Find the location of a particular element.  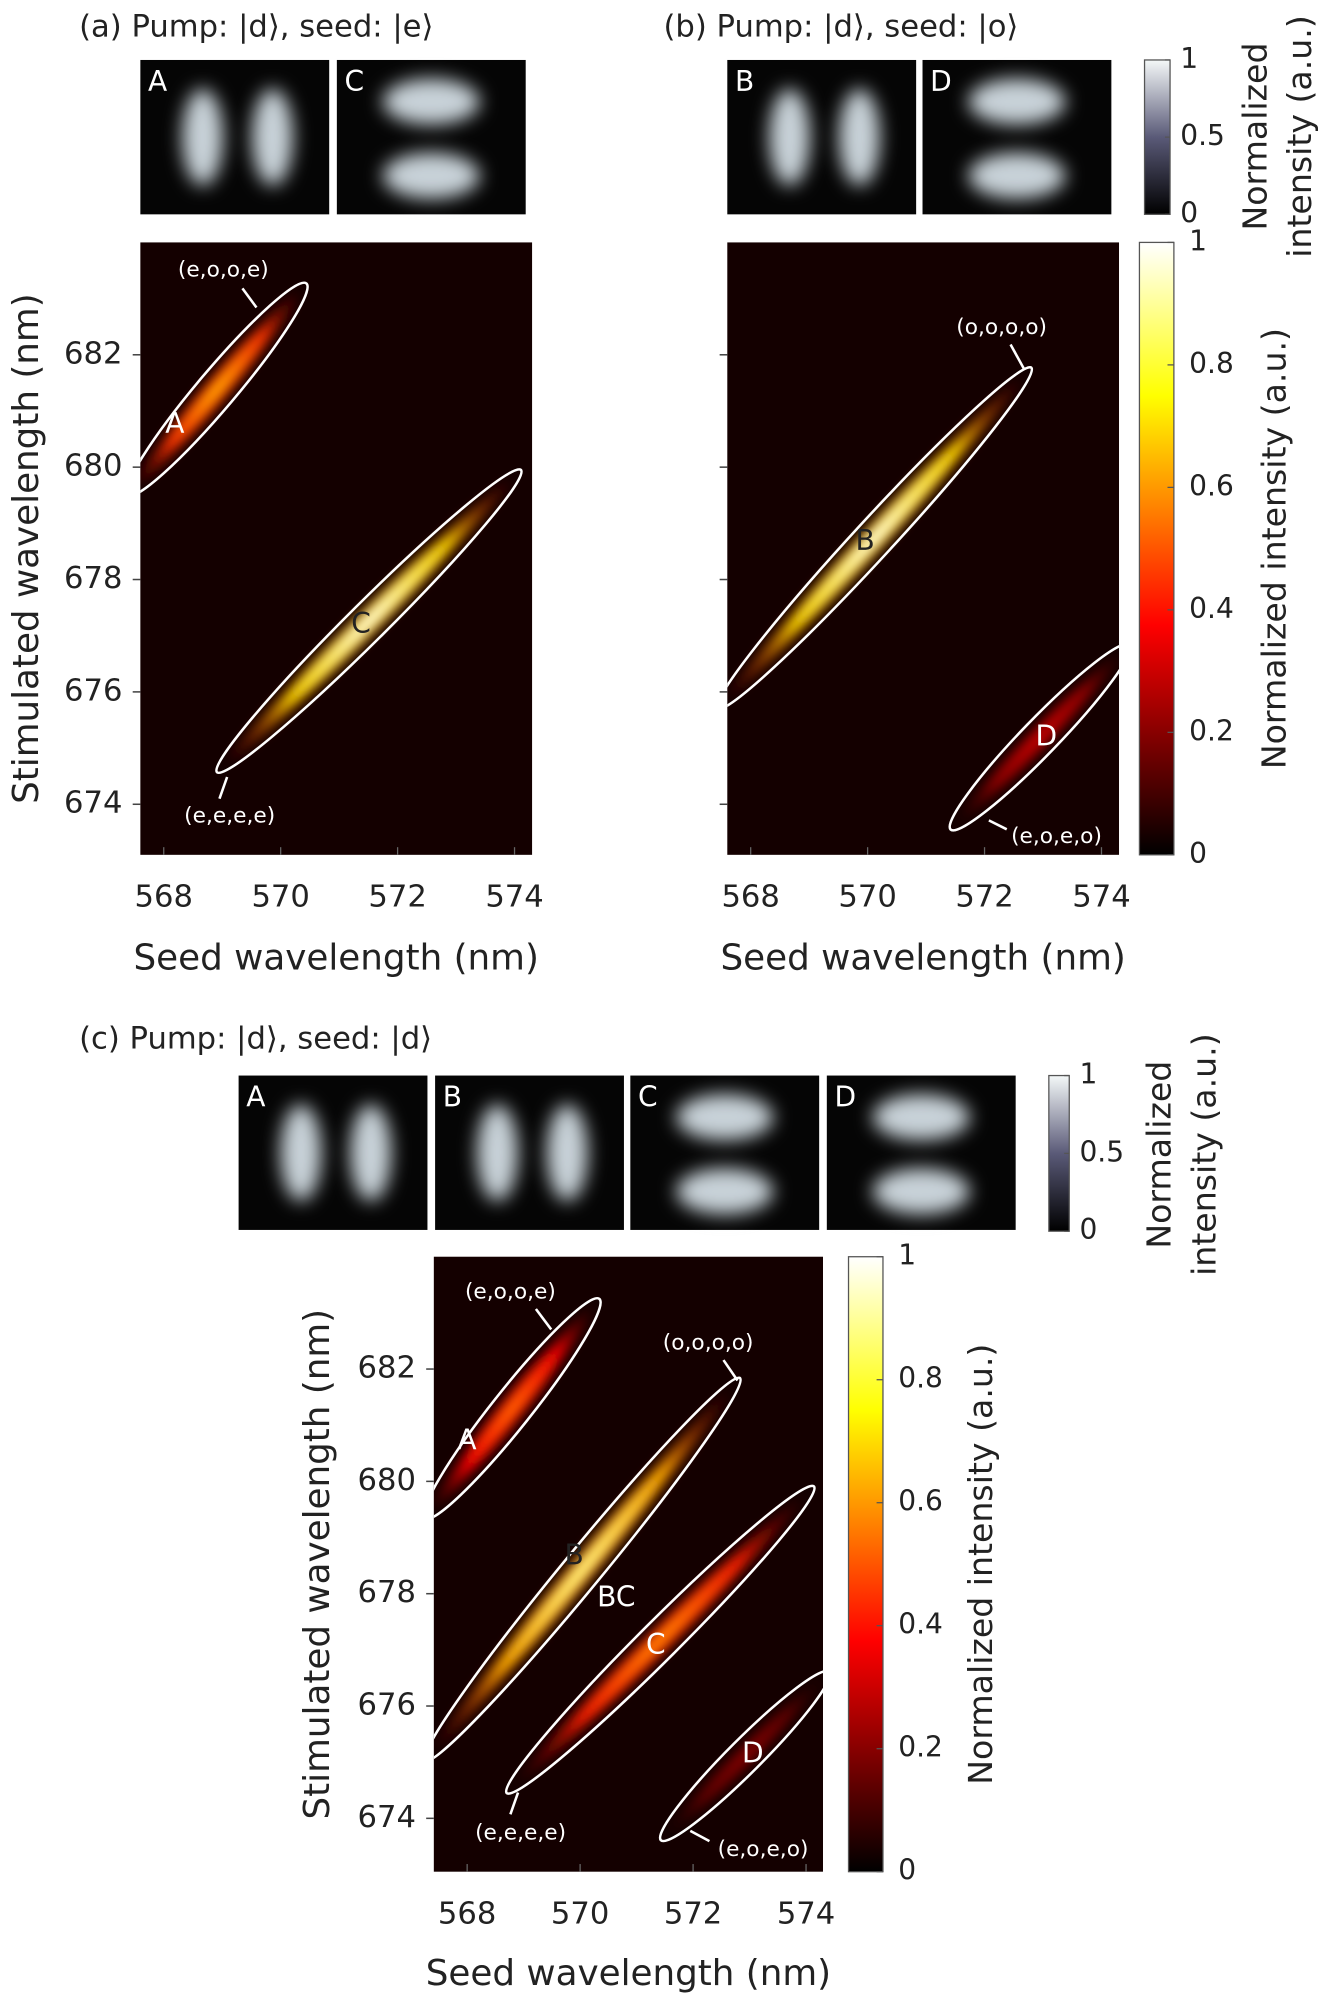

x-tick-label: 570 is located at coordinates (580, 1914).